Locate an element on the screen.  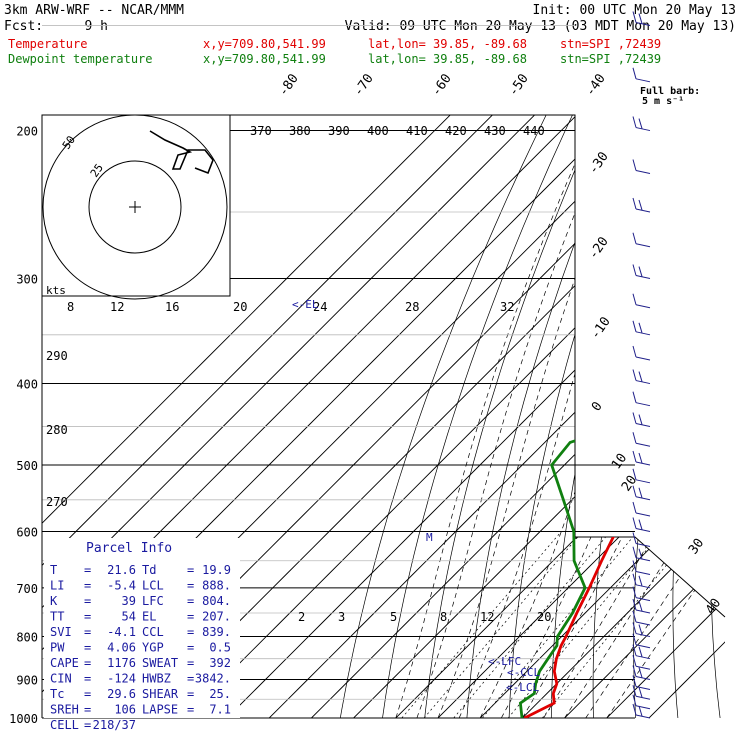
temperature-tick-label: -10 is located at coordinates (601, 328).